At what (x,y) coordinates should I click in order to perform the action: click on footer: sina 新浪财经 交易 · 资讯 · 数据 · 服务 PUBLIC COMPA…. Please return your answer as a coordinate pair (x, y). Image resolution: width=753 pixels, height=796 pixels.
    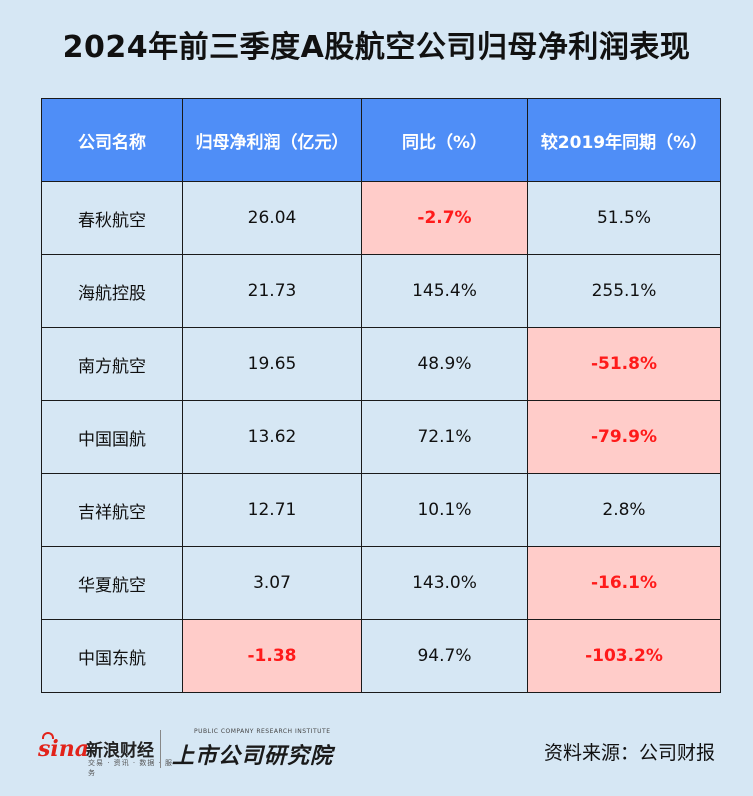
    Looking at the image, I should click on (376, 750).